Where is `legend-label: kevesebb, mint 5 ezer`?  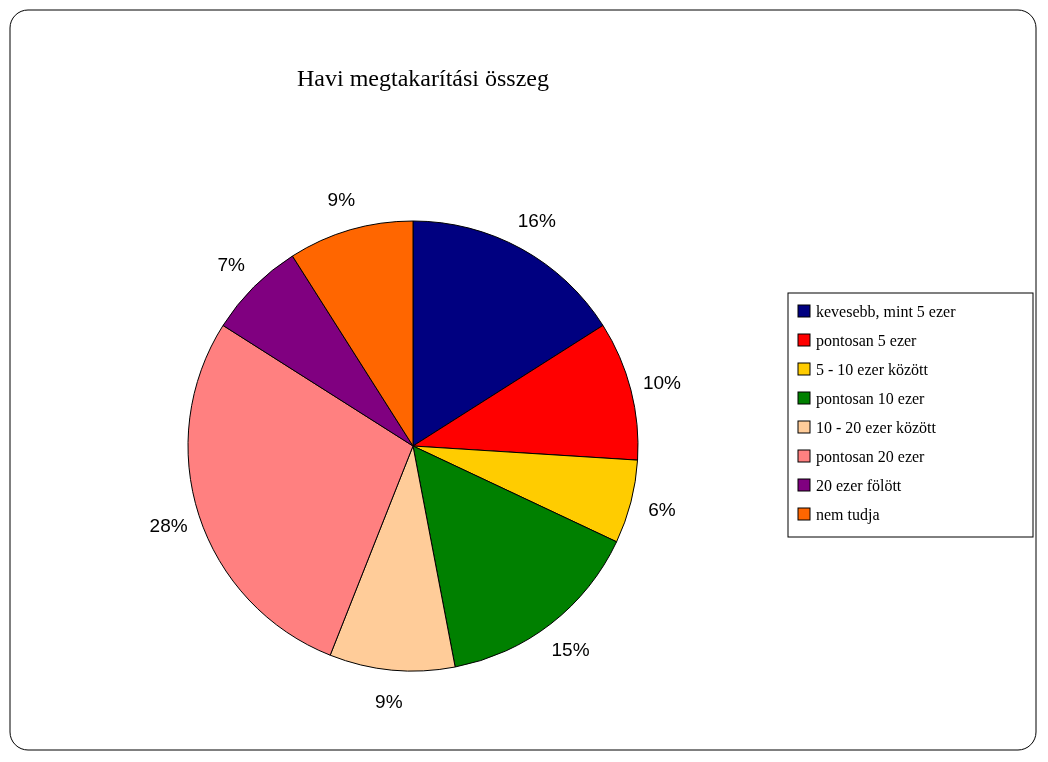
legend-label: kevesebb, mint 5 ezer is located at coordinates (886, 311).